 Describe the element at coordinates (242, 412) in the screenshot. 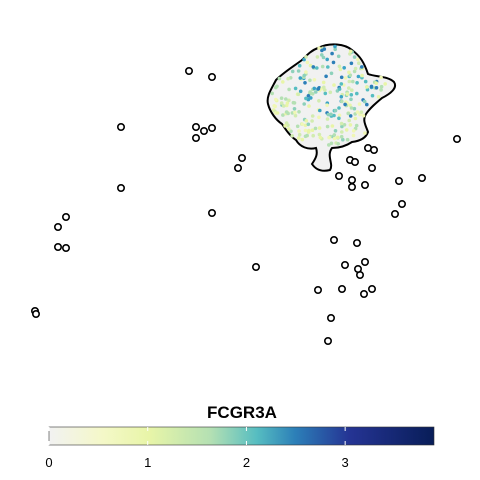

I see `legend-title: FCGR3A` at that location.